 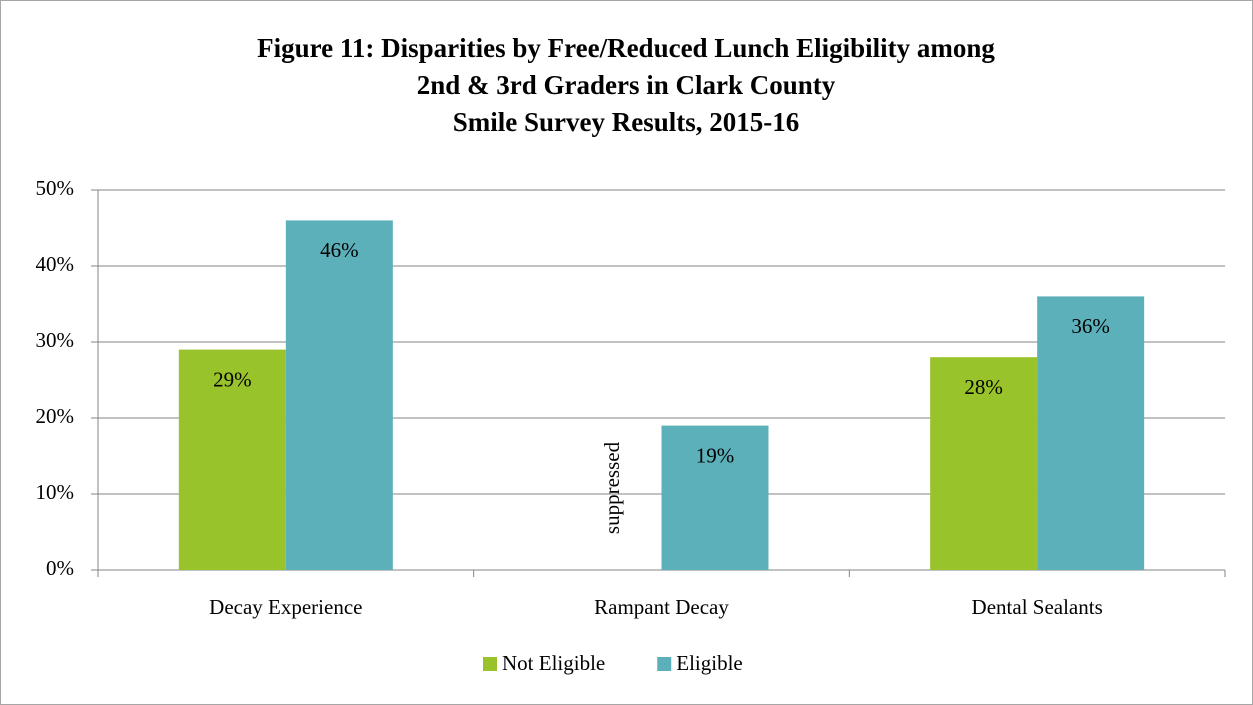 What do you see at coordinates (339, 250) in the screenshot?
I see `value-label: 46%` at bounding box center [339, 250].